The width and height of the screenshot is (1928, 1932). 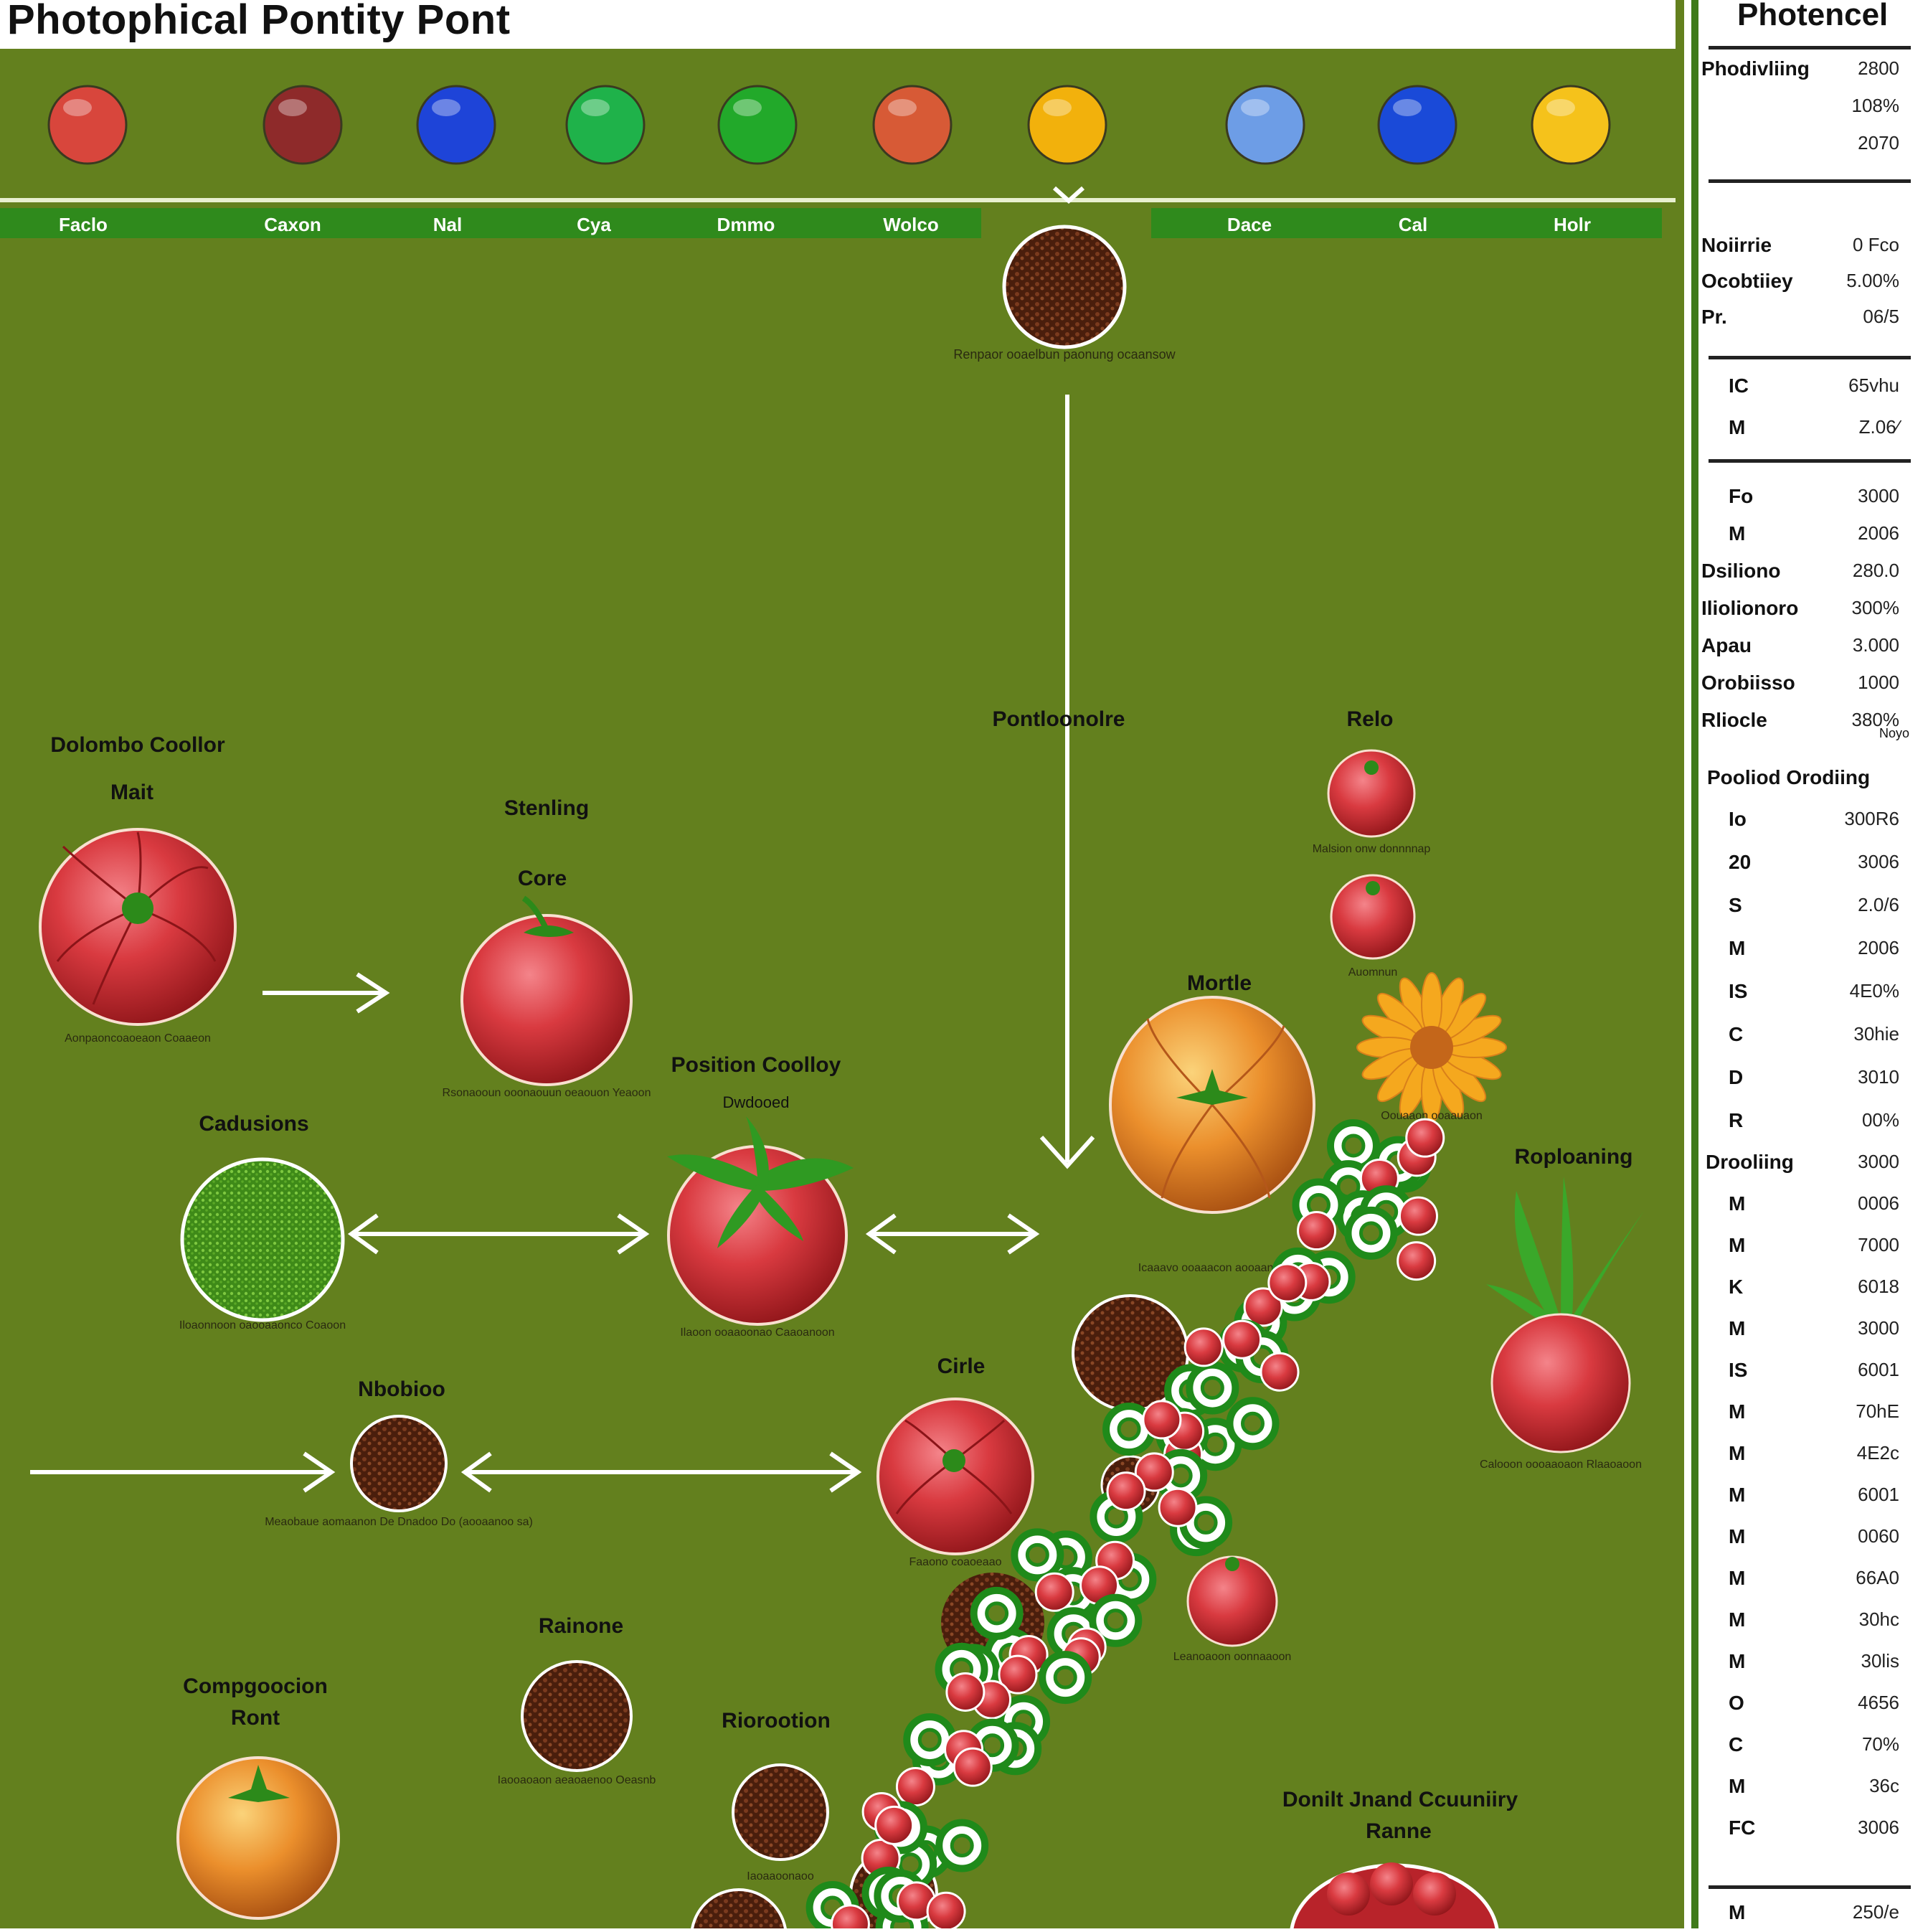 I want to click on soil-source-node: Renpaor ooaelbun paonung ocaansow, so click(x=1064, y=293).